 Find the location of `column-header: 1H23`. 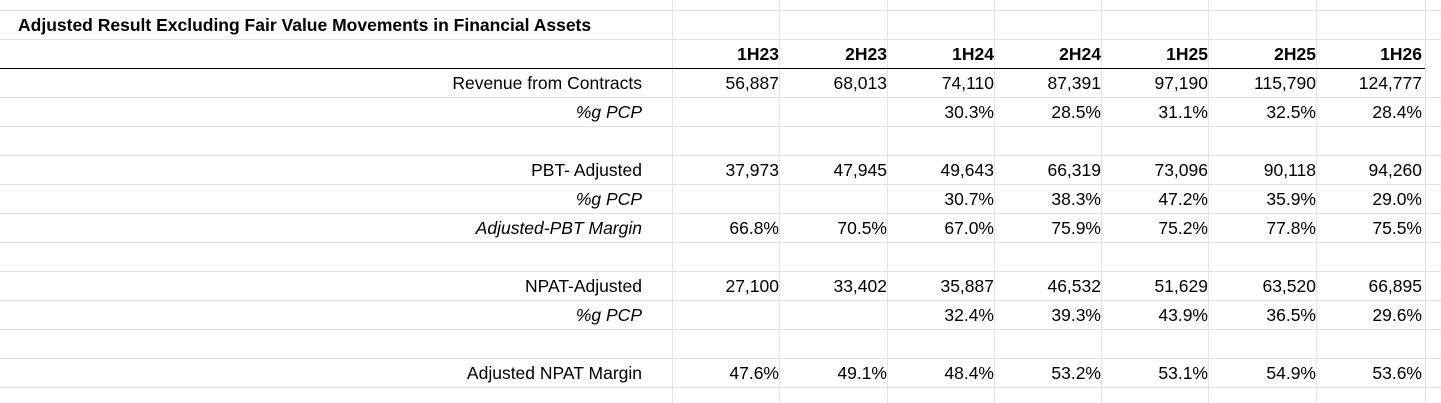

column-header: 1H23 is located at coordinates (758, 54).